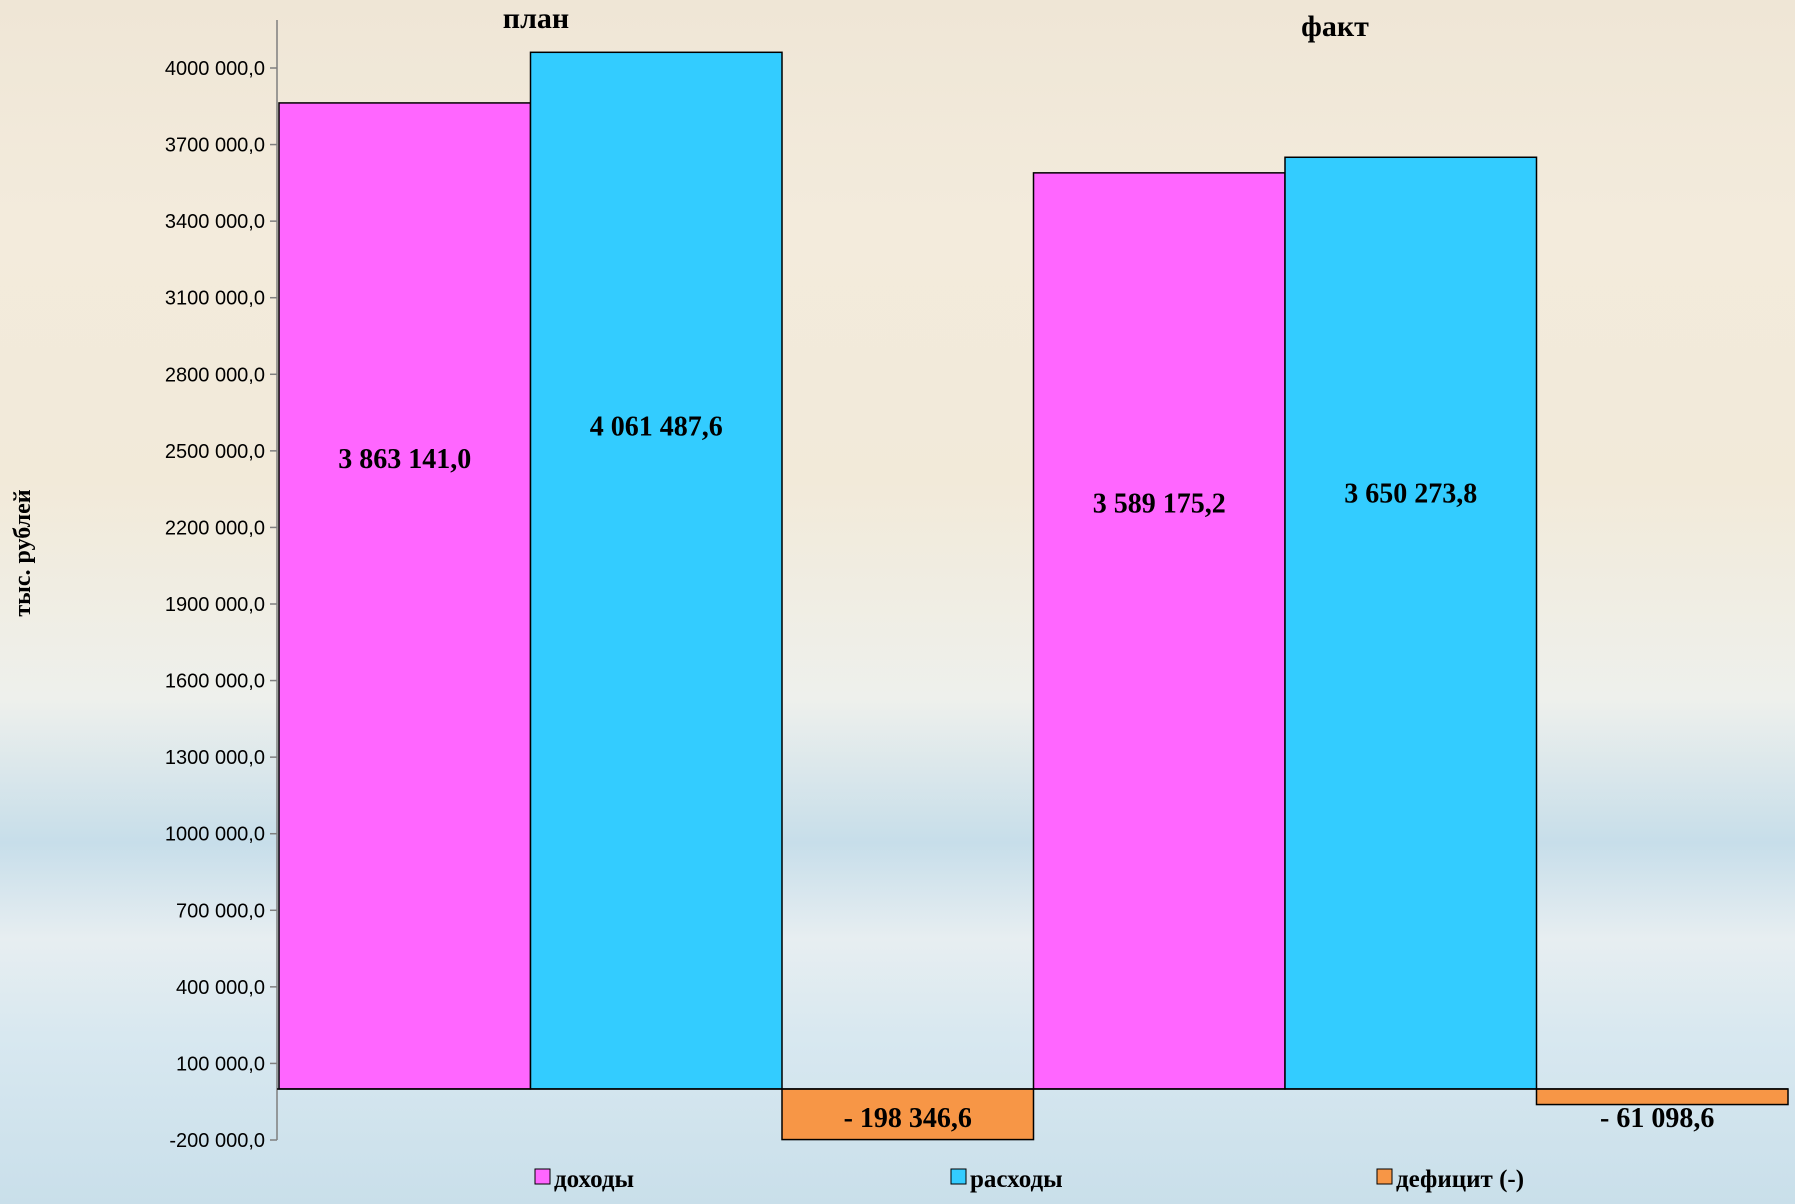 The image size is (1795, 1204). I want to click on y-tick-label: 1900 000,0, so click(215, 605).